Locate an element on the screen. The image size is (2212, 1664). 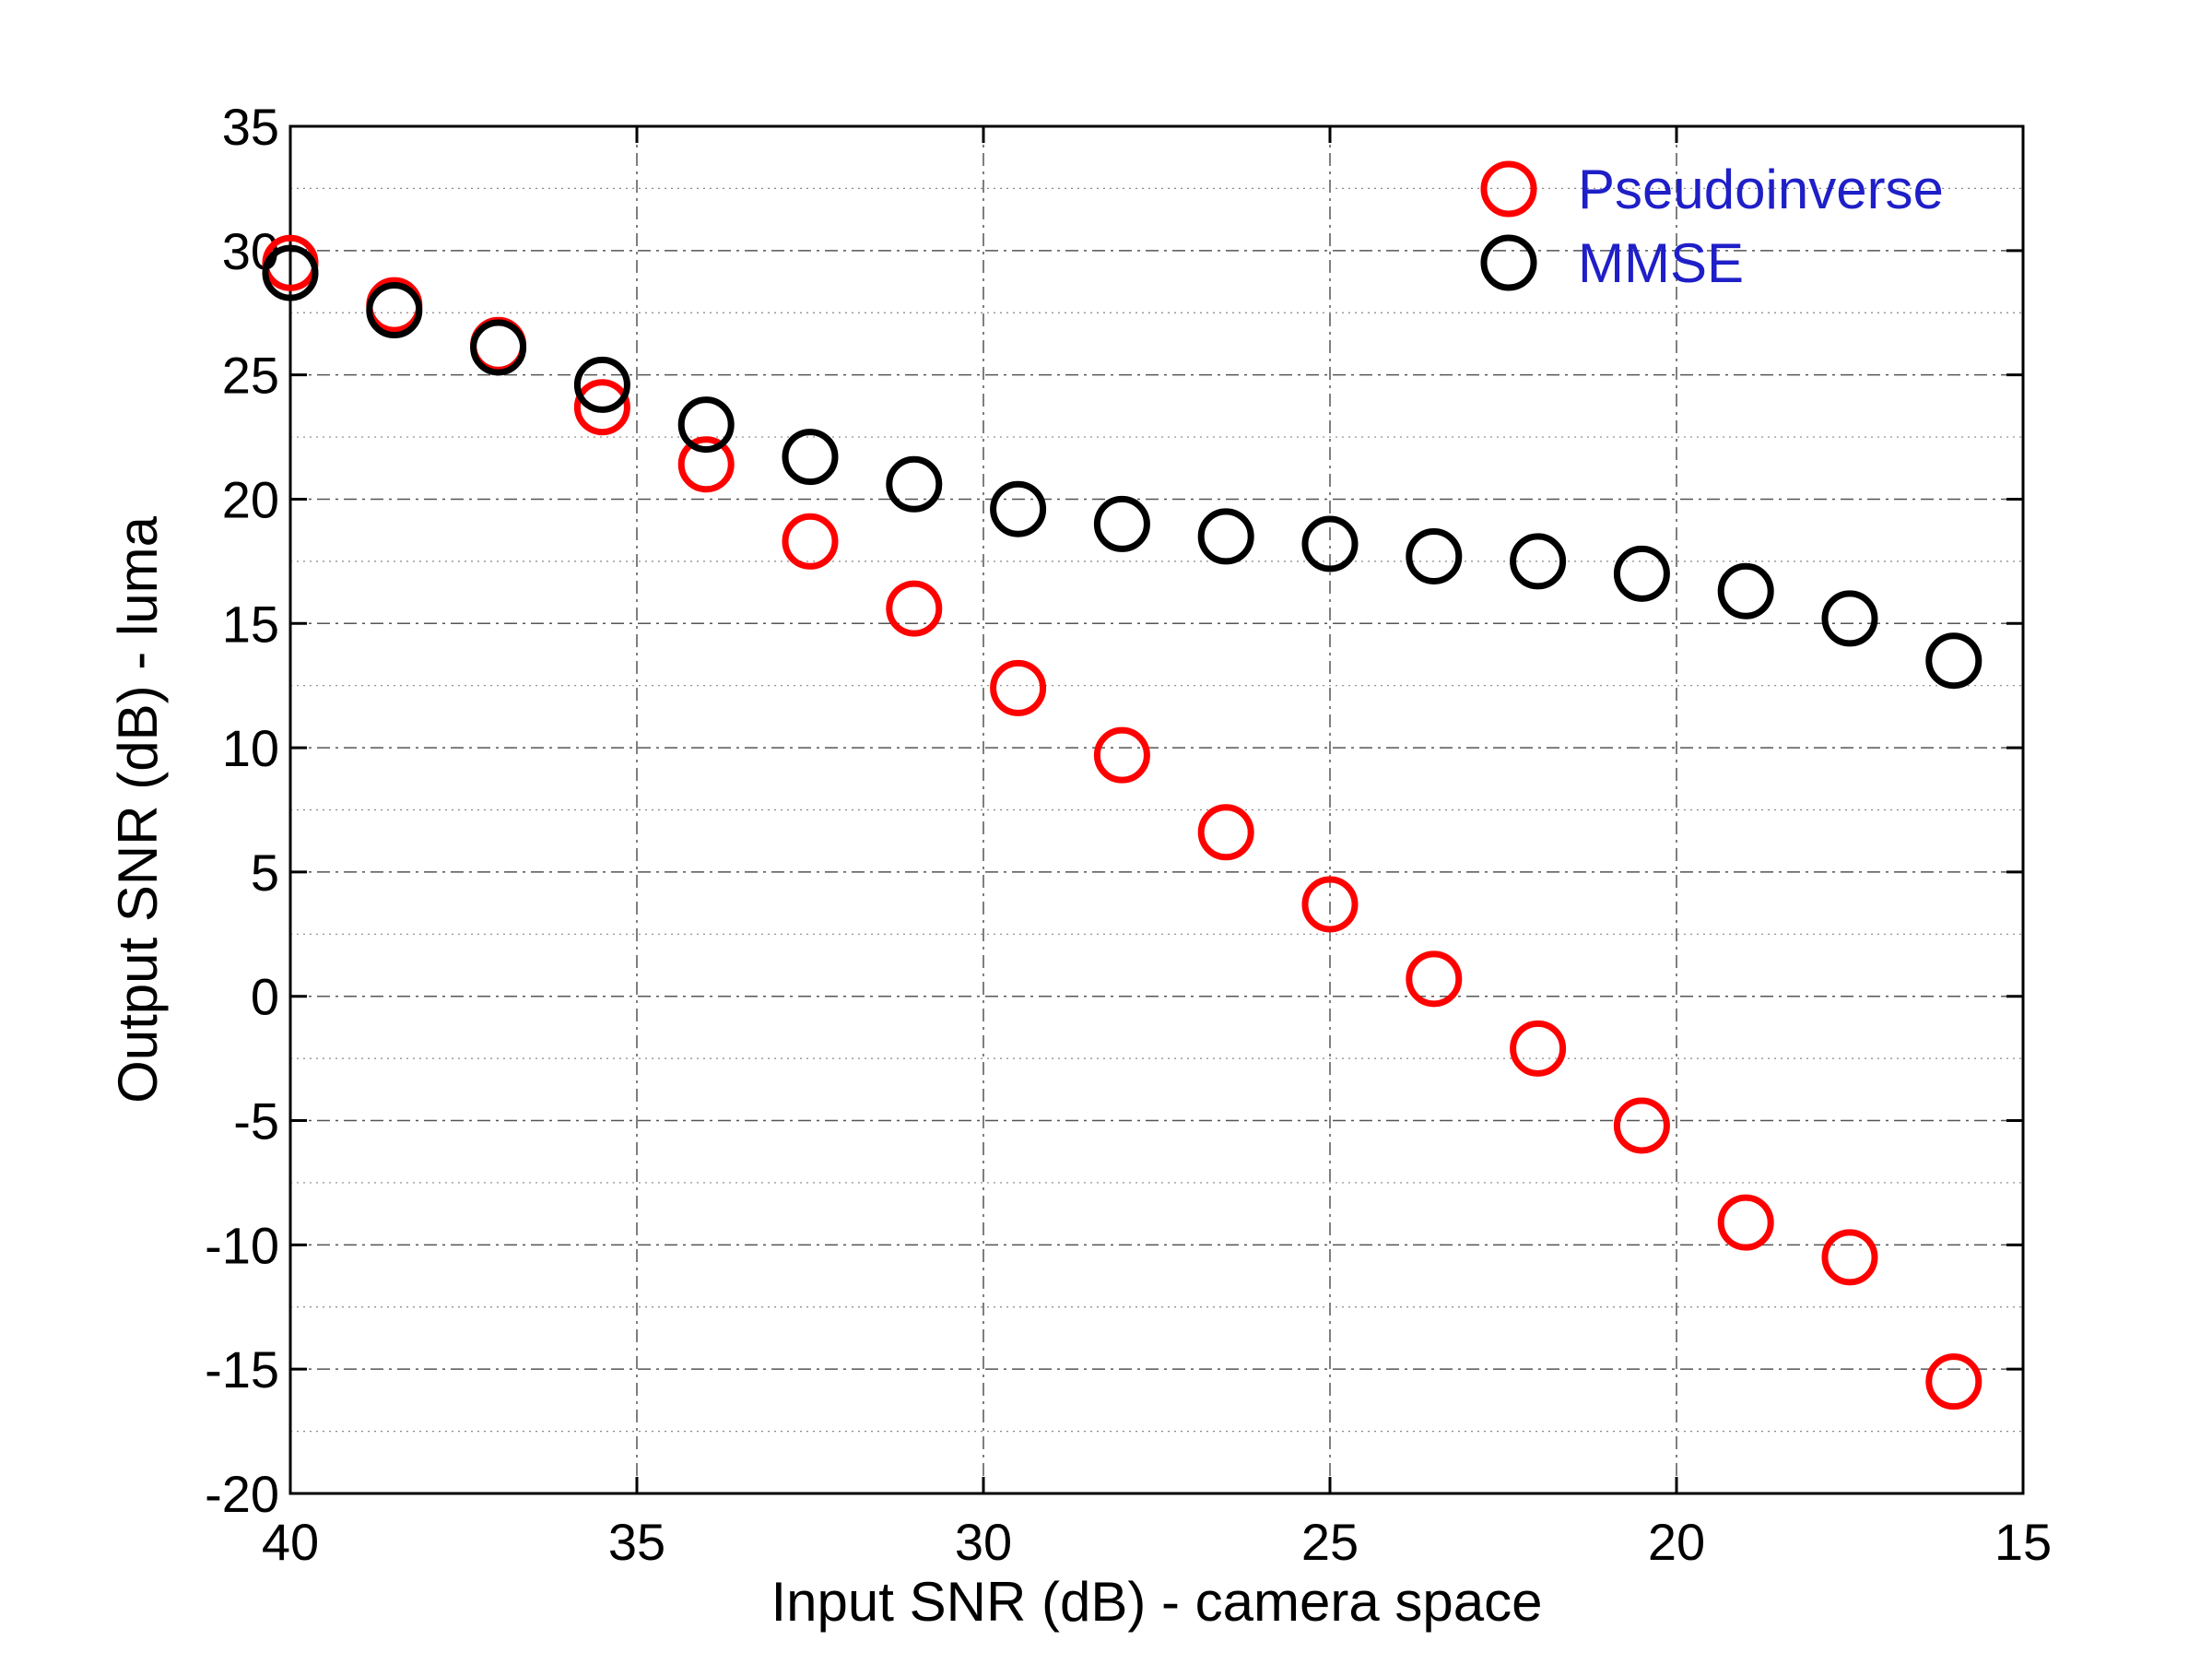
x-tick-label: 15 is located at coordinates (2023, 1542).